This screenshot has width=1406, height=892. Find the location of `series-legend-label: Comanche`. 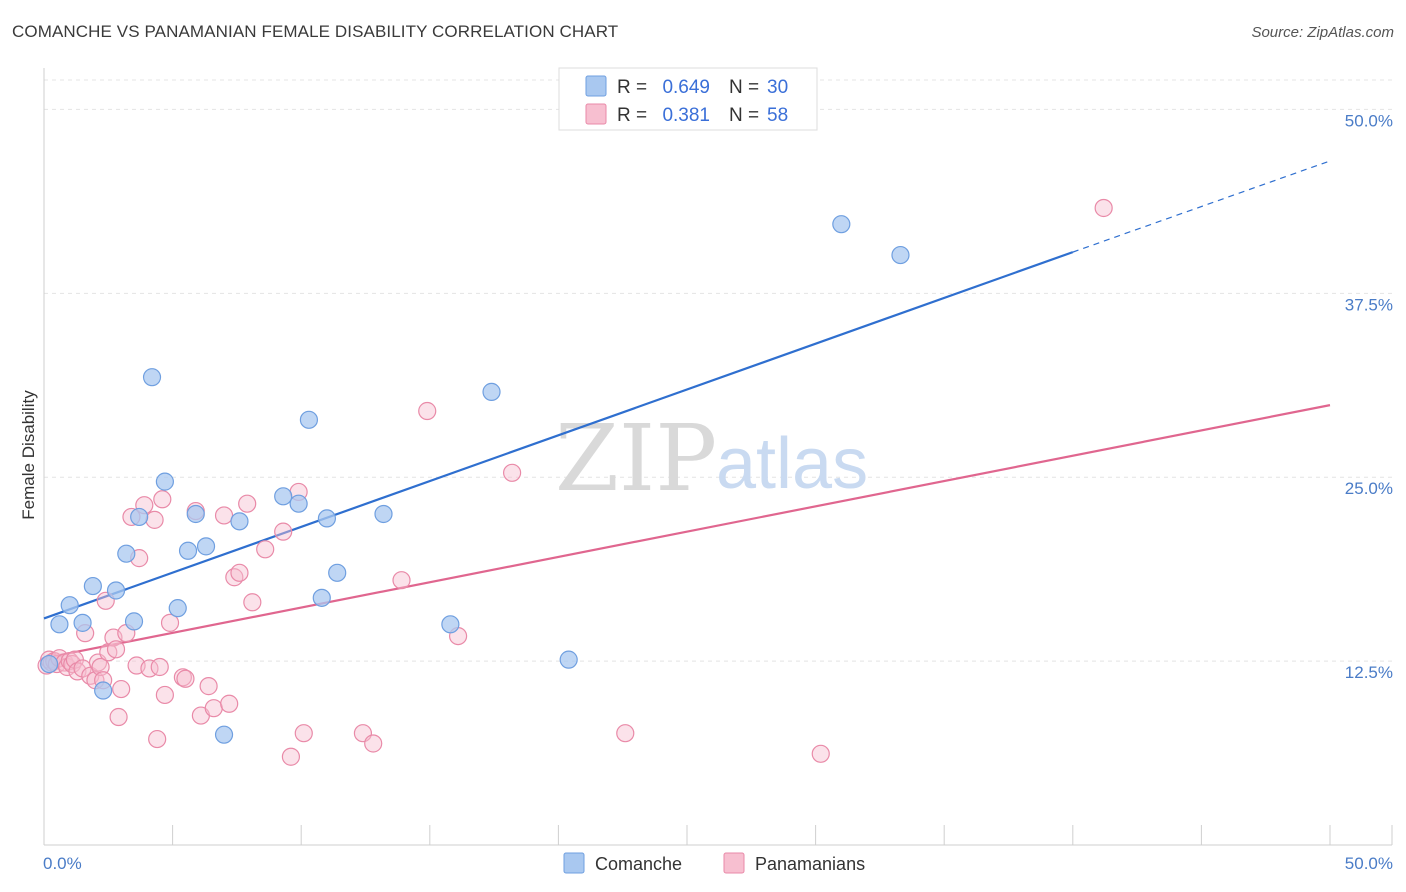

series-legend-label: Comanche is located at coordinates (638, 864).